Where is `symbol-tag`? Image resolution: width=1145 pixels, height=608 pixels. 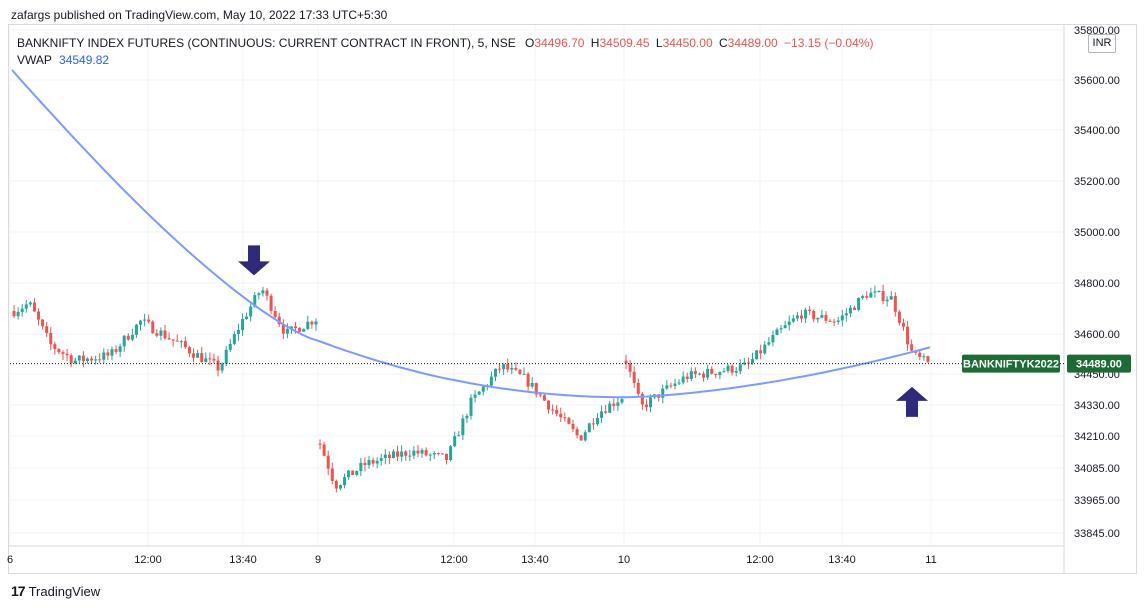
symbol-tag is located at coordinates (1011, 363).